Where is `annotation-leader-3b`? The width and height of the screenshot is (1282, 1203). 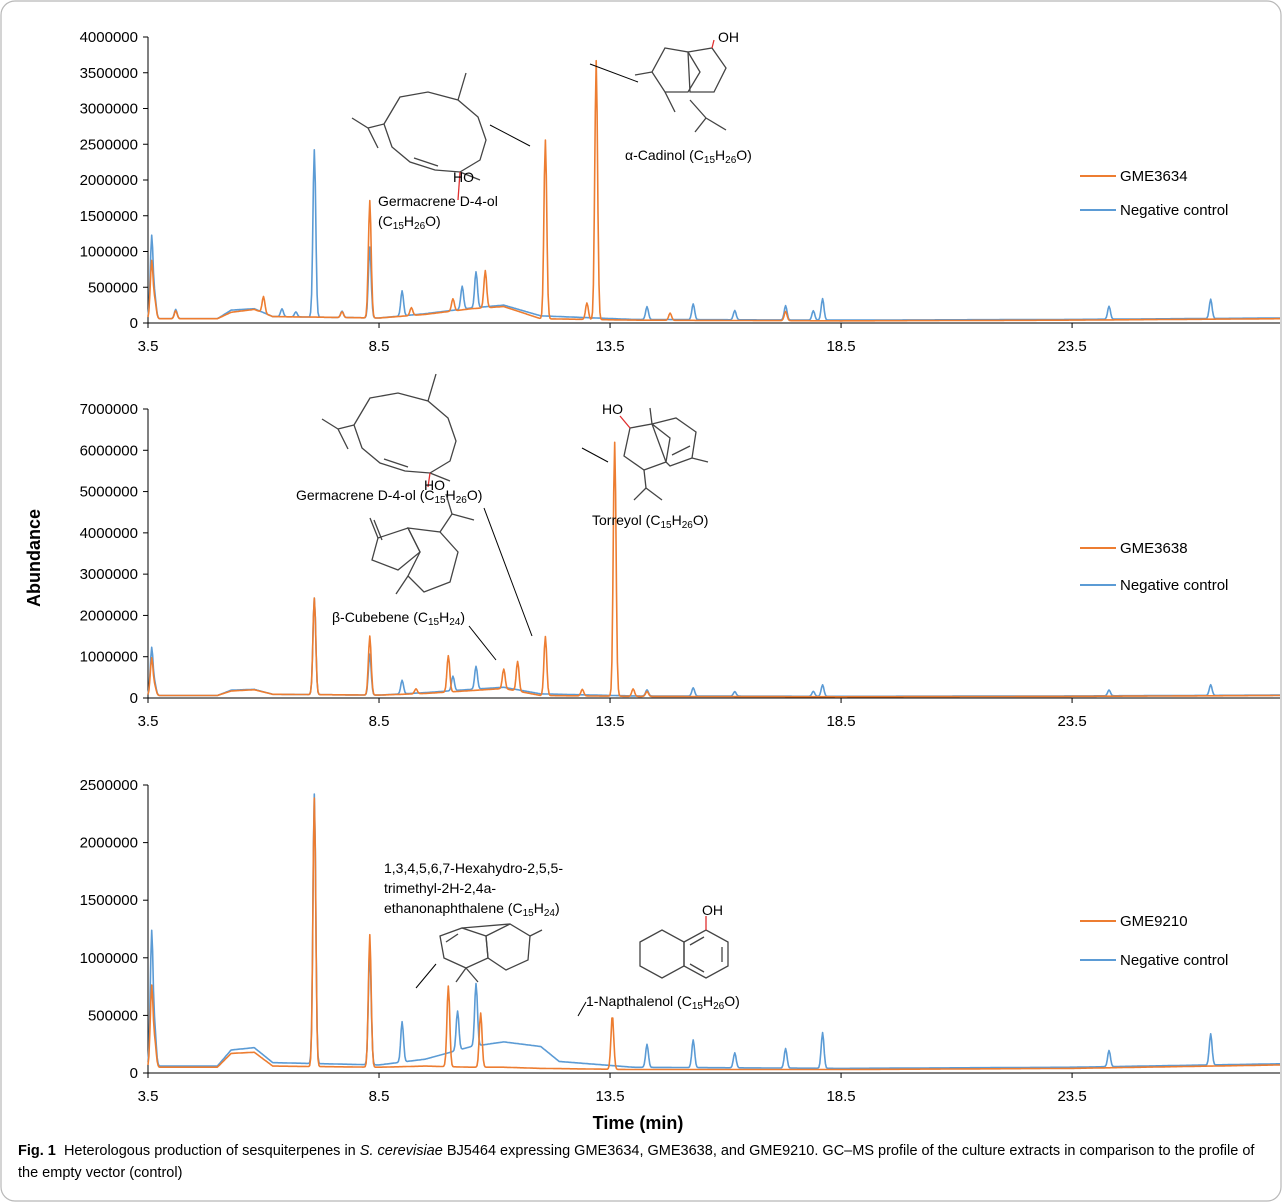 annotation-leader-3b is located at coordinates (582, 1009).